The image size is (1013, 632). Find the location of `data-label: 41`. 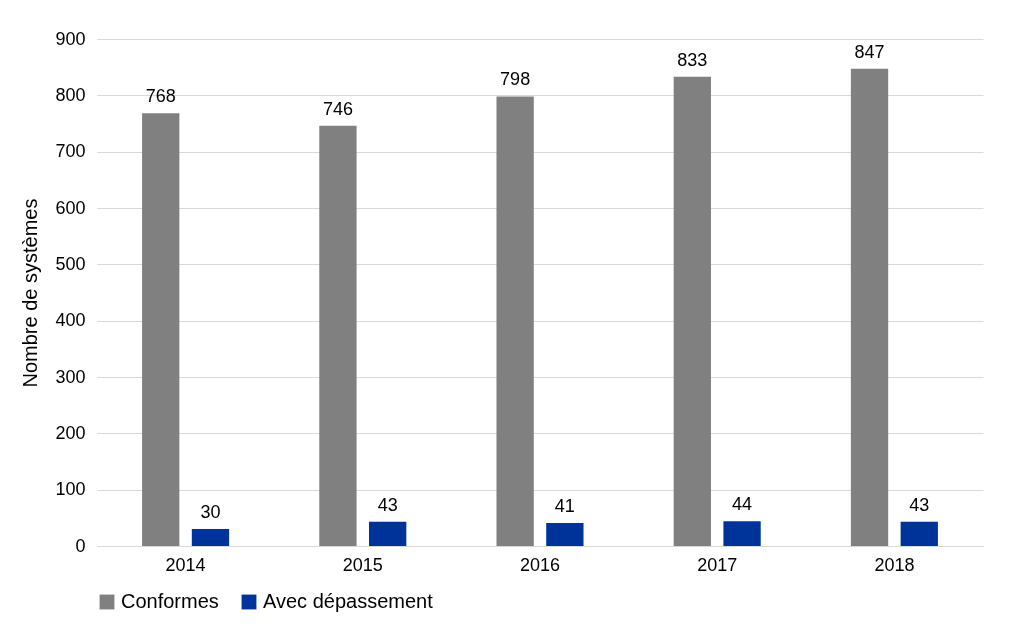

data-label: 41 is located at coordinates (564, 505).